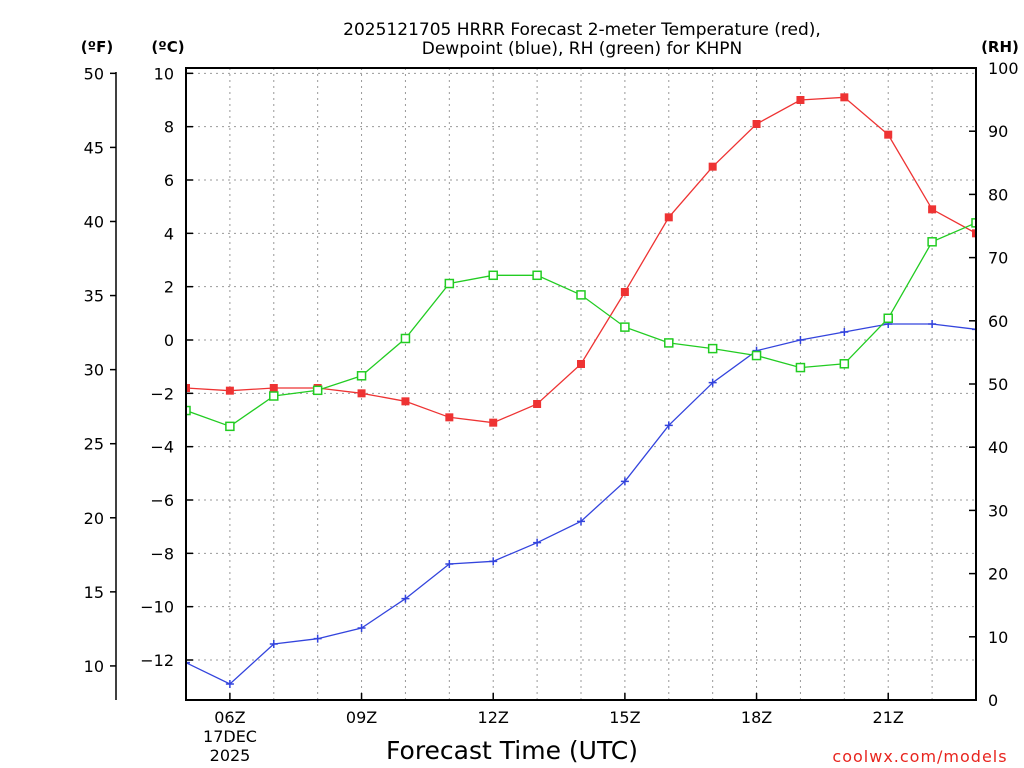 Image resolution: width=1024 pixels, height=768 pixels. I want to click on x-tick-label: 15Z, so click(624, 717).